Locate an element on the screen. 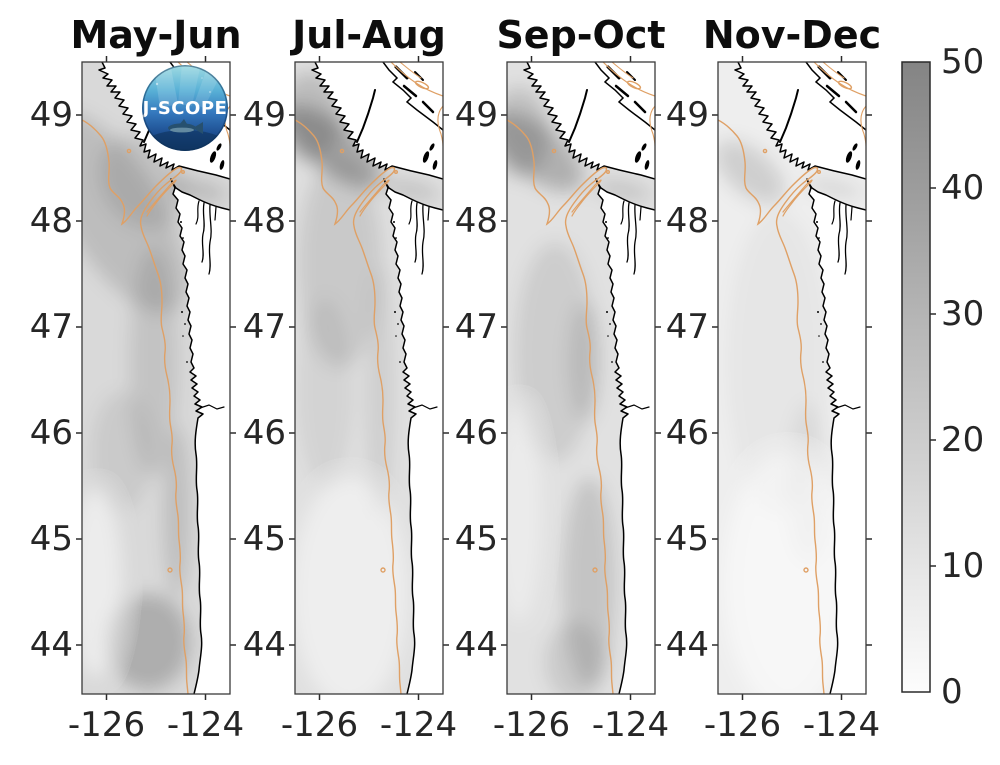 The height and width of the screenshot is (765, 1000). colorbar-label: 50 is located at coordinates (963, 62).